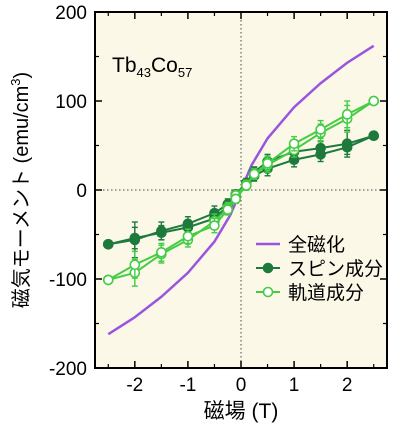  What do you see at coordinates (335, 269) in the screenshot?
I see `legend-label: スピン成分` at bounding box center [335, 269].